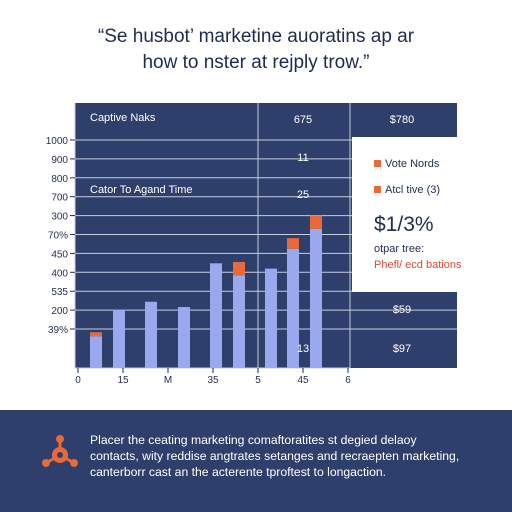 This screenshot has height=512, width=512. I want to click on y-tick-label: 70%, so click(58, 236).